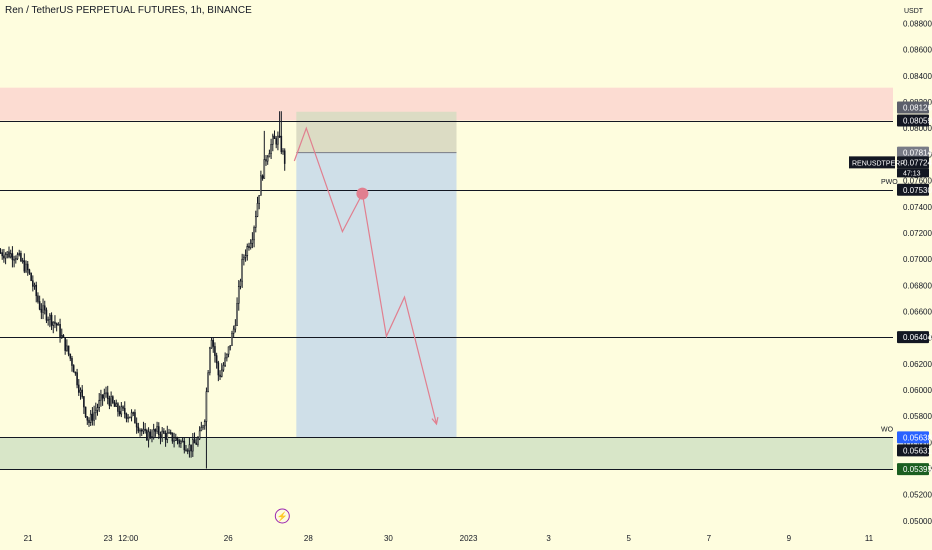 The width and height of the screenshot is (932, 550). I want to click on price-label-text: 0.05395, so click(917, 469).